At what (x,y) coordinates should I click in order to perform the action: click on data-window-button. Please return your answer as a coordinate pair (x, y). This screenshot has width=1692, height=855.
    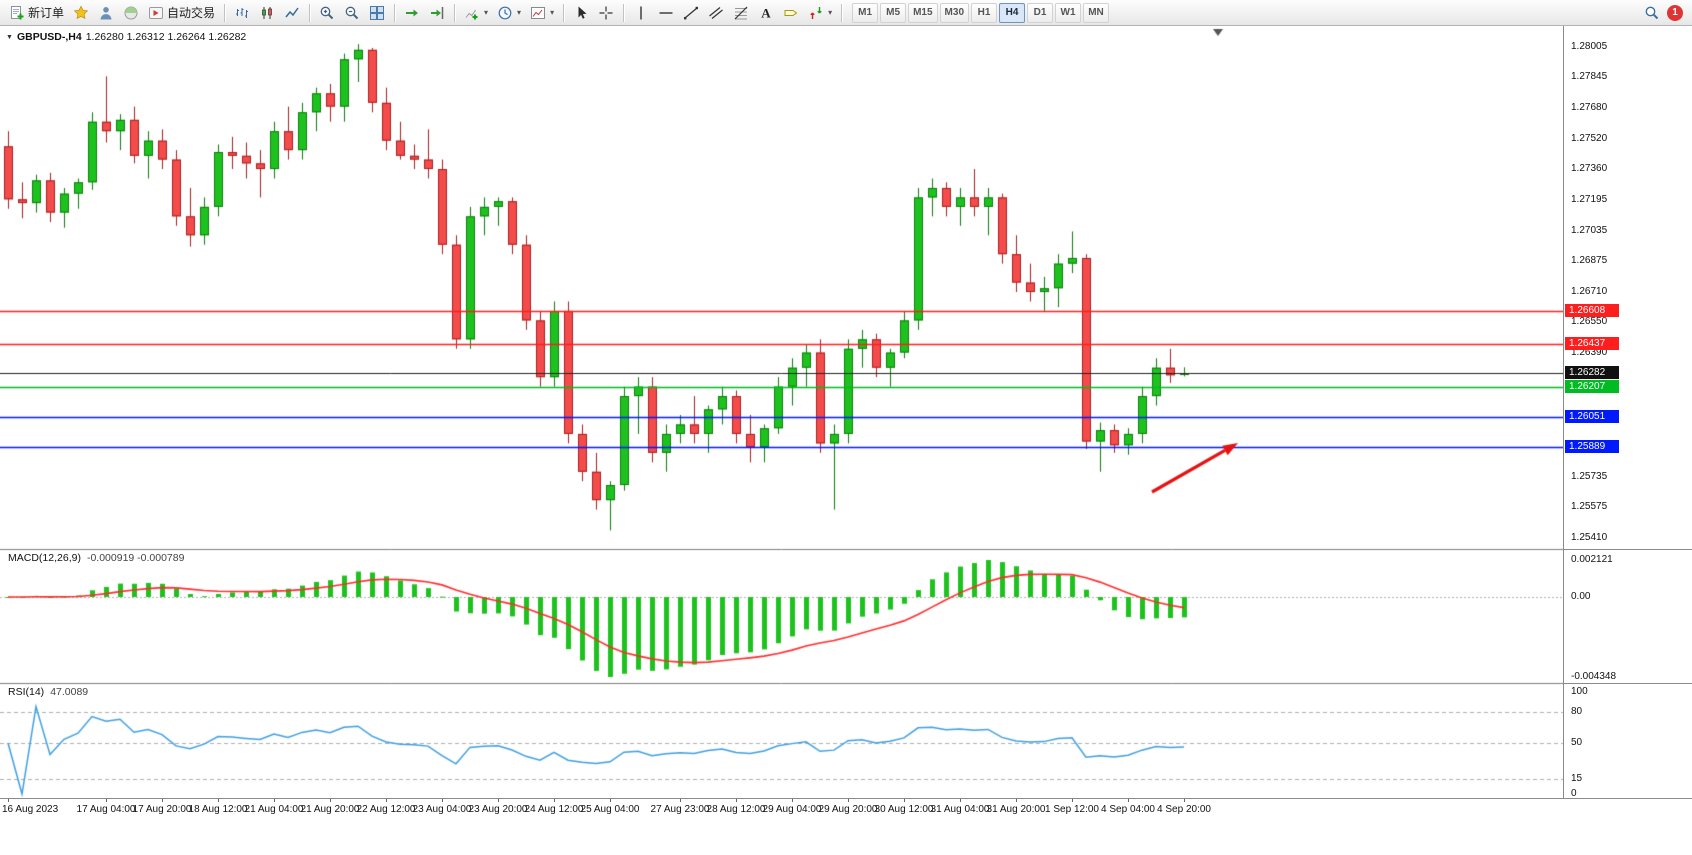
    Looking at the image, I should click on (131, 13).